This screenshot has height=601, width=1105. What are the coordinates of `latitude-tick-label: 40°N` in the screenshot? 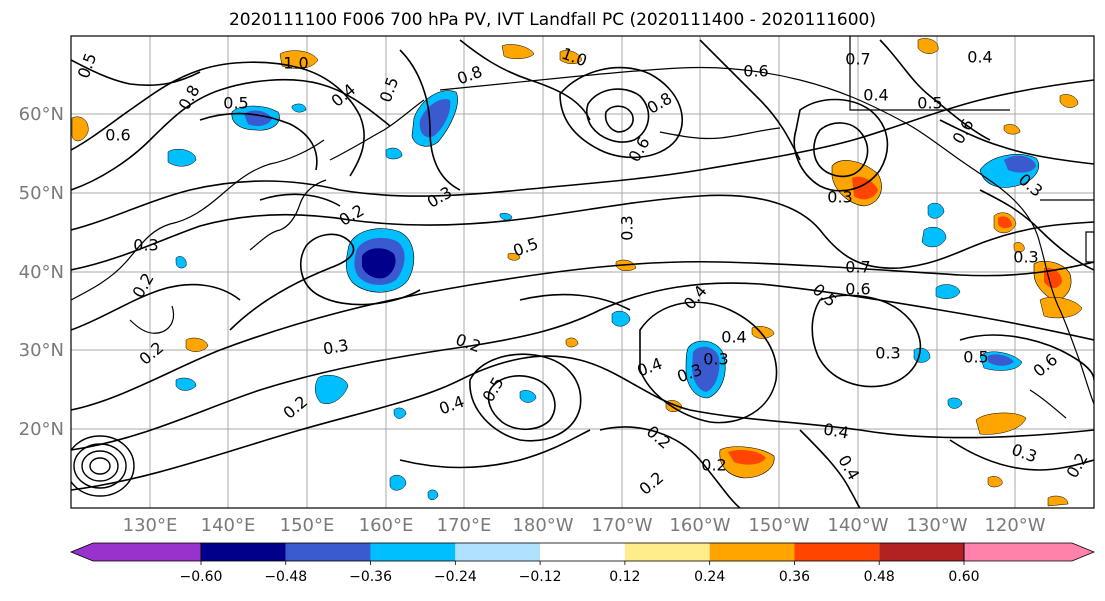 It's located at (41, 272).